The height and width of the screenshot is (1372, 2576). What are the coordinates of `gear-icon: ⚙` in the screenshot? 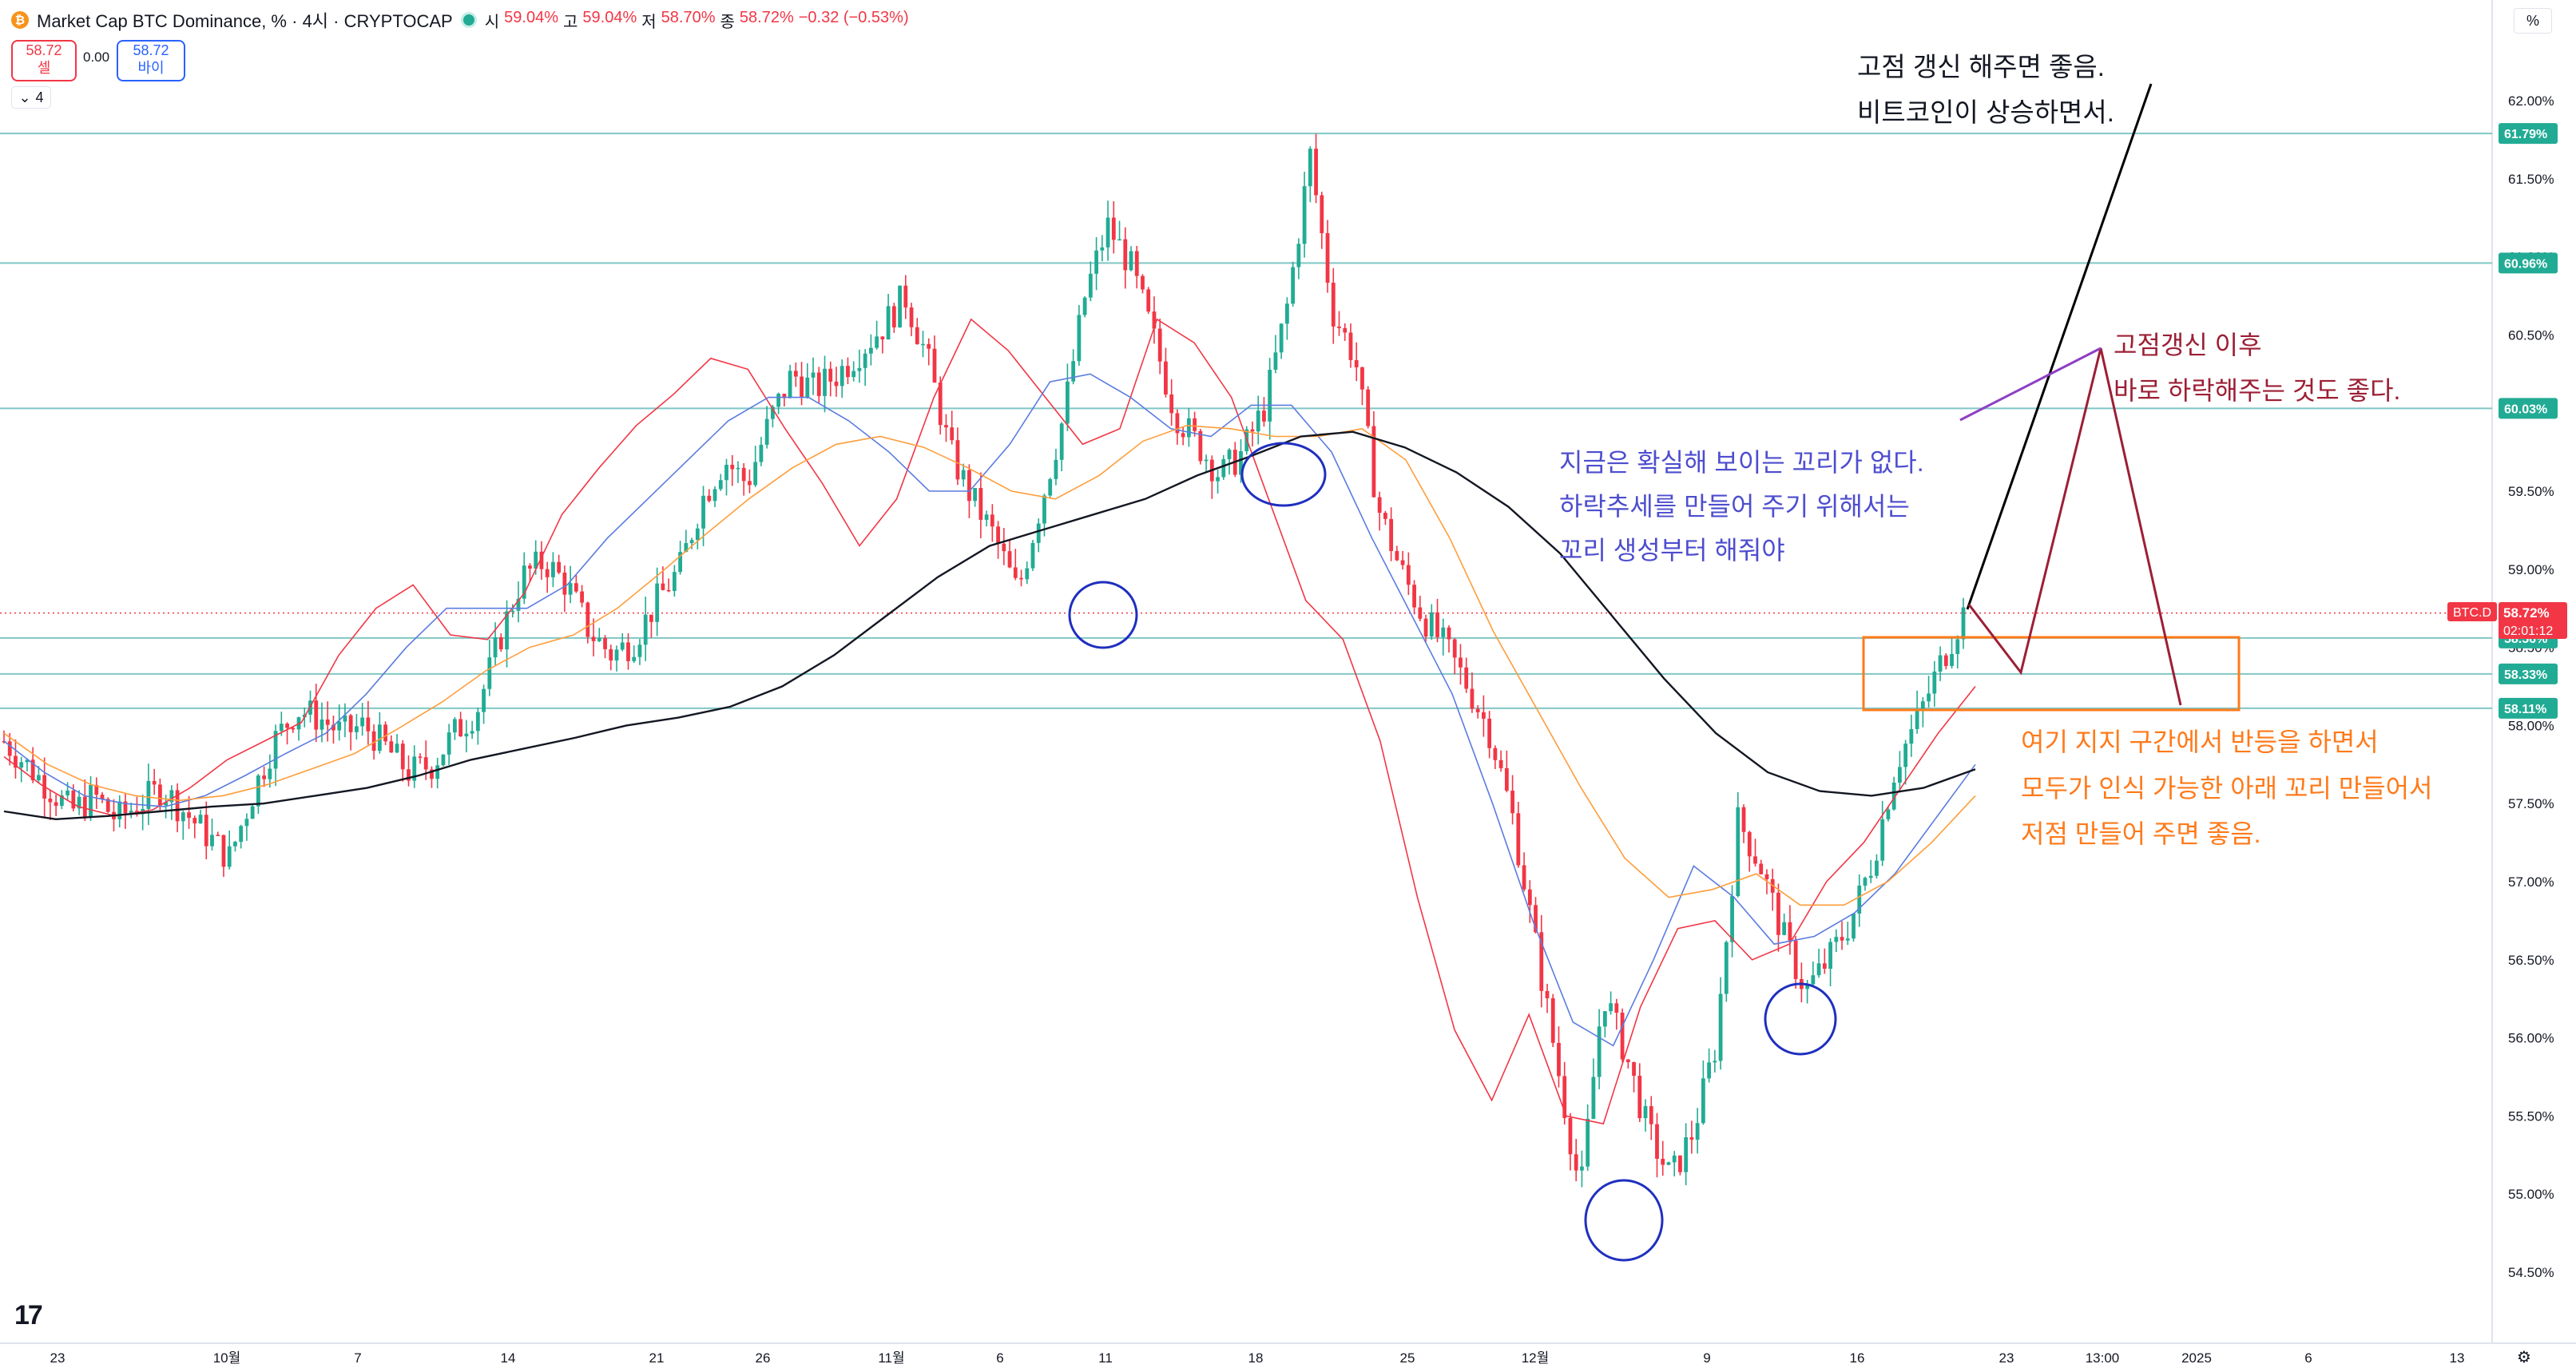 It's located at (2524, 1358).